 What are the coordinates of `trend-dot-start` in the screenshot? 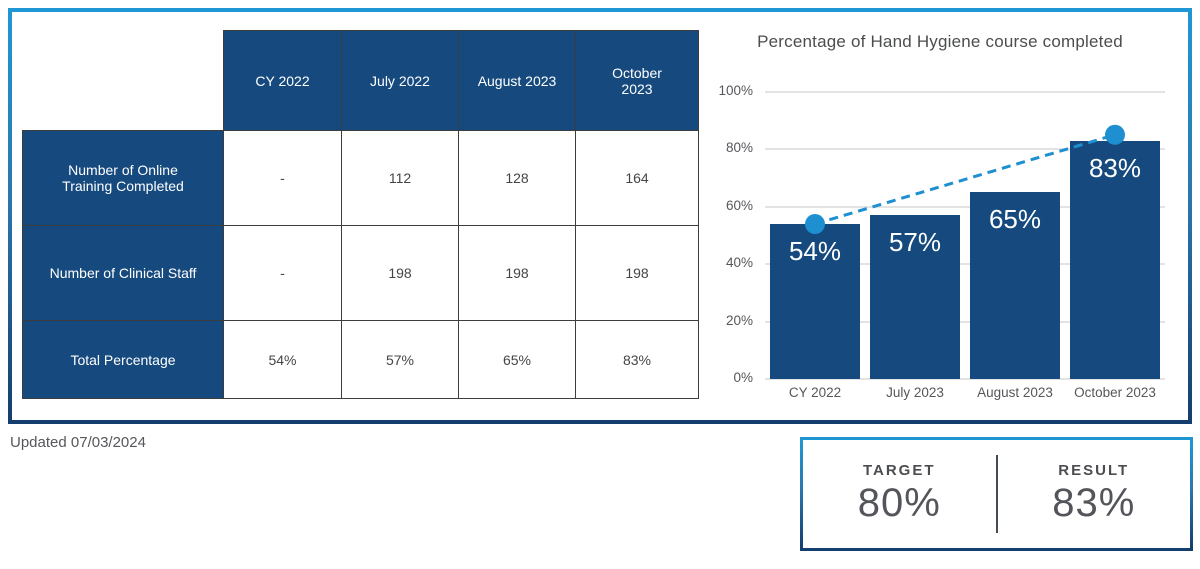 It's located at (815, 224).